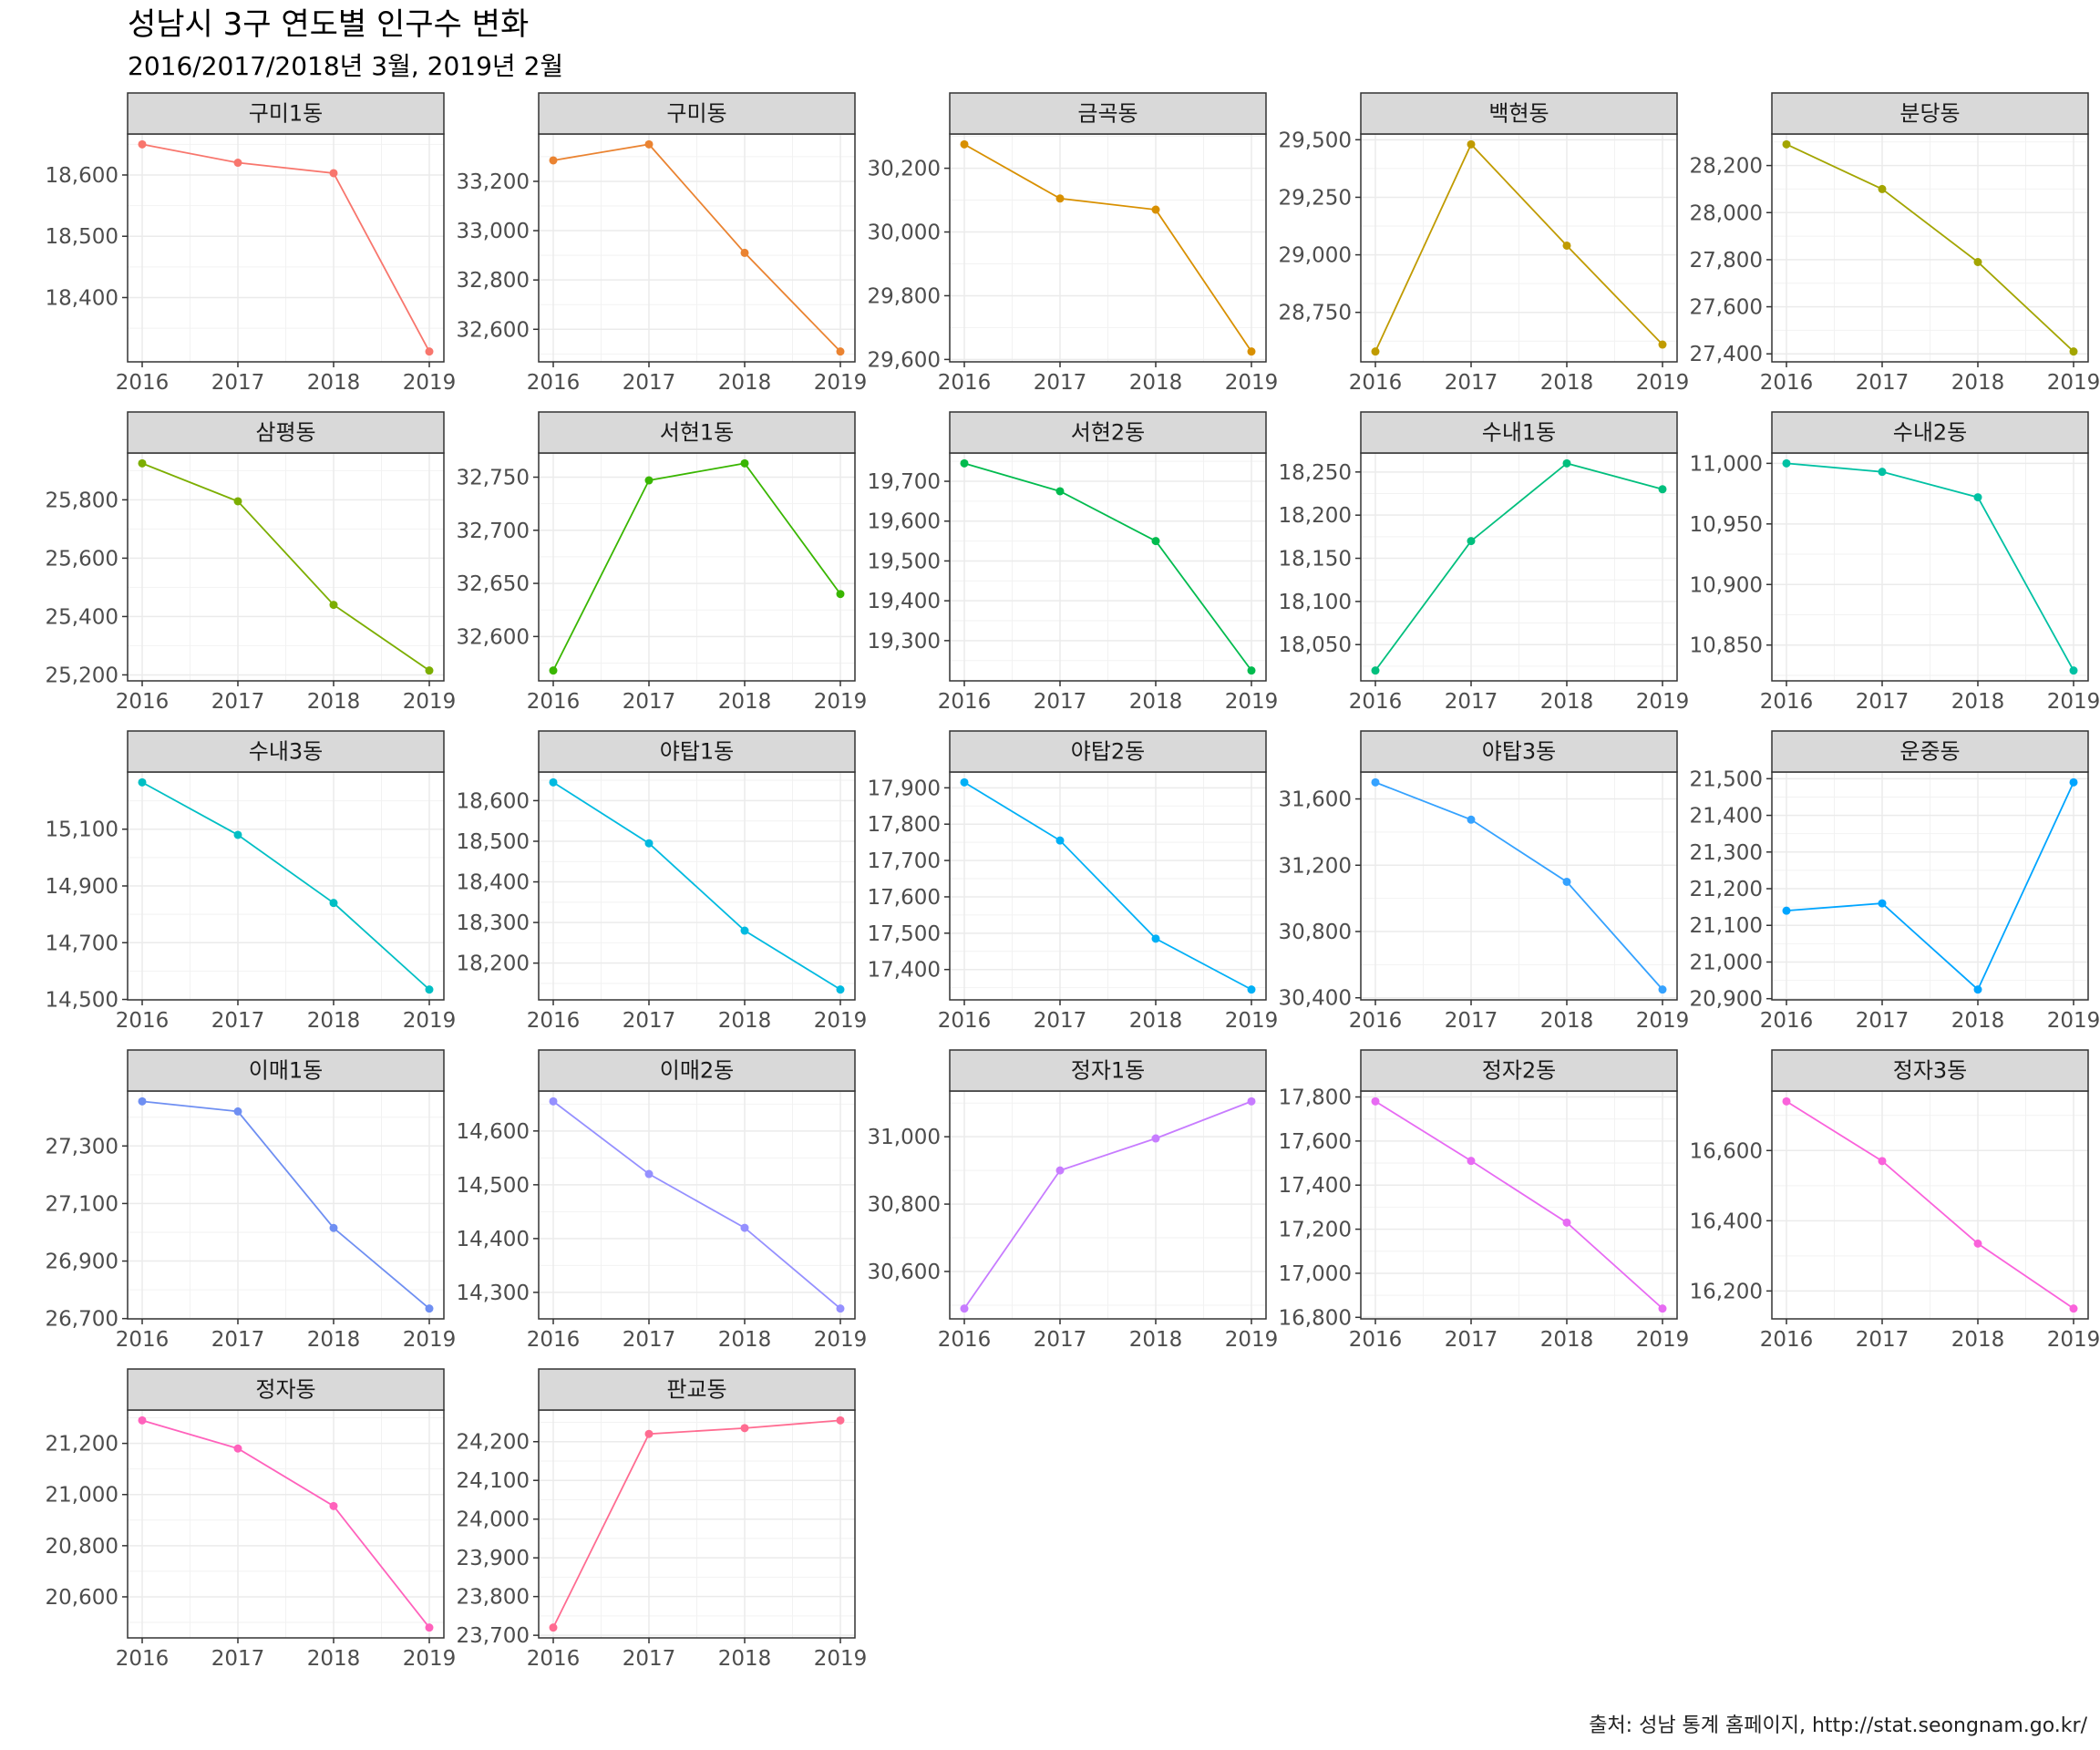 The width and height of the screenshot is (2100, 1750). What do you see at coordinates (82, 944) in the screenshot?
I see `y-tick-label: 14,700` at bounding box center [82, 944].